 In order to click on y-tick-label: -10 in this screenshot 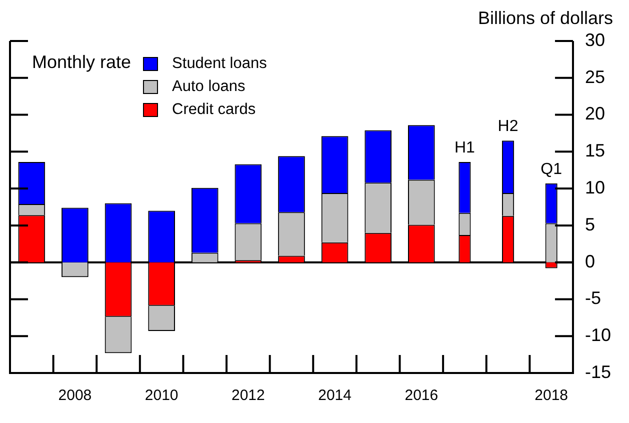, I will do `click(597, 335)`.